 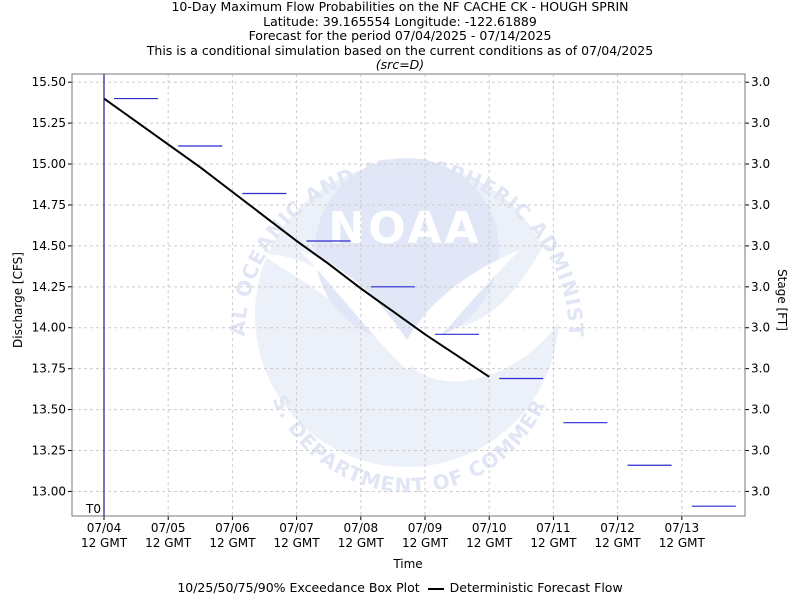 I want to click on y-tick-label: 13.50, so click(x=49, y=410).